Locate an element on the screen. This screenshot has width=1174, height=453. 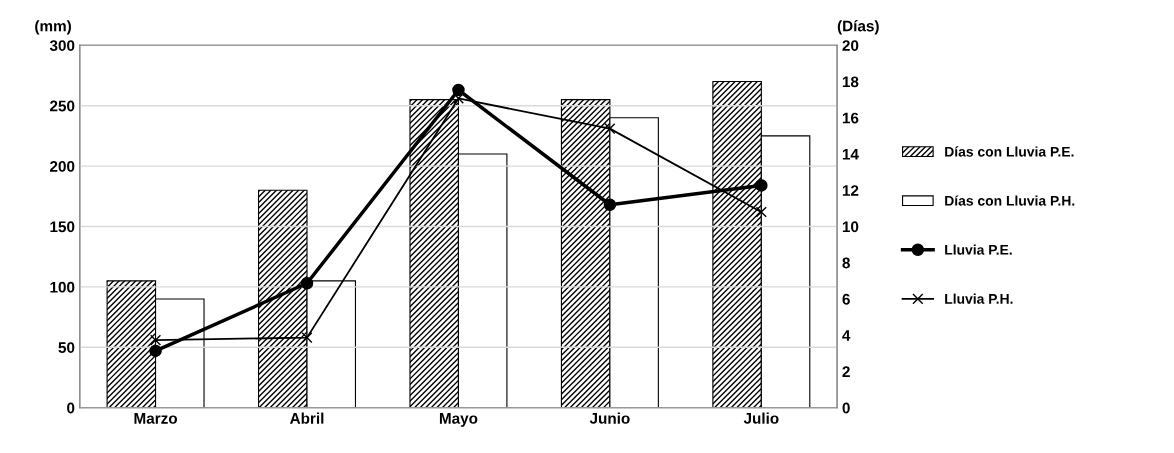
x-tick-label: Mayo is located at coordinates (458, 420).